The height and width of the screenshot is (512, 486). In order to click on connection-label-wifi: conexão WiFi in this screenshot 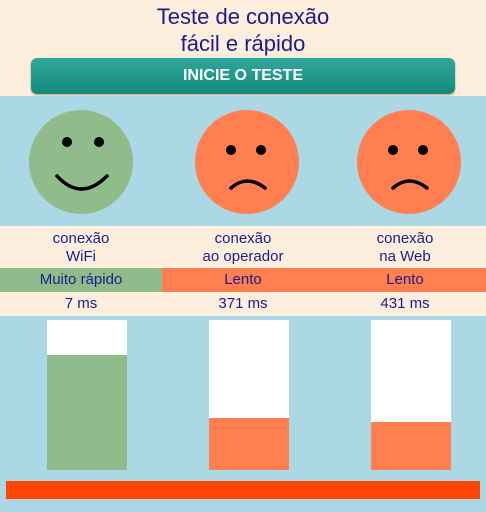, I will do `click(81, 248)`.